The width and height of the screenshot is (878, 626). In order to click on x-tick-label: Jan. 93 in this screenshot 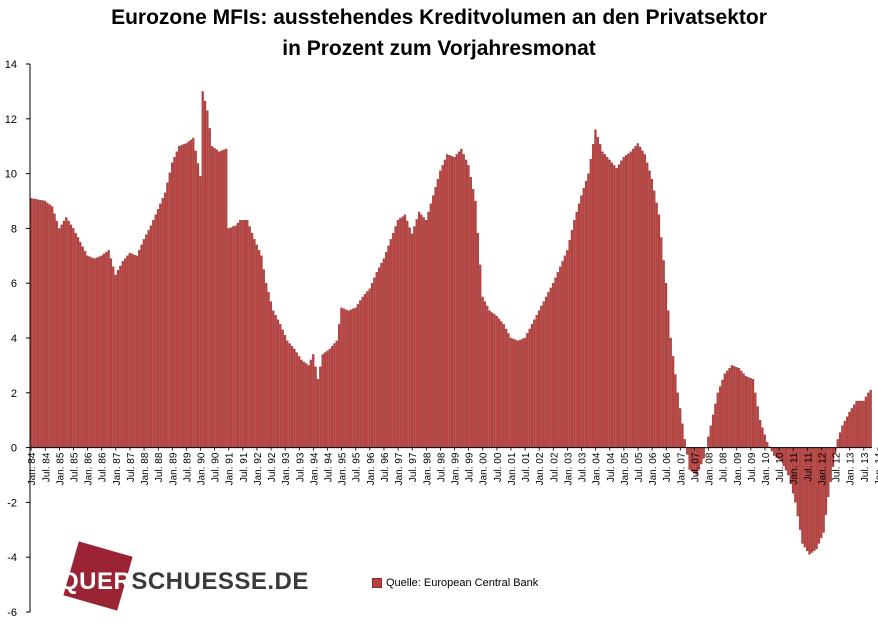, I will do `click(286, 468)`.